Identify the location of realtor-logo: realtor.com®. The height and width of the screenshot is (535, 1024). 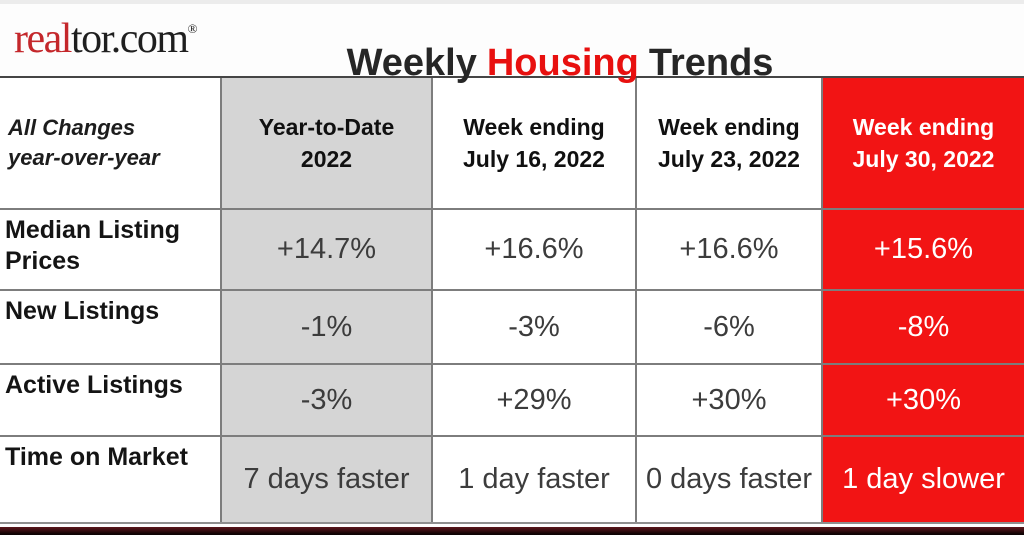
(106, 39).